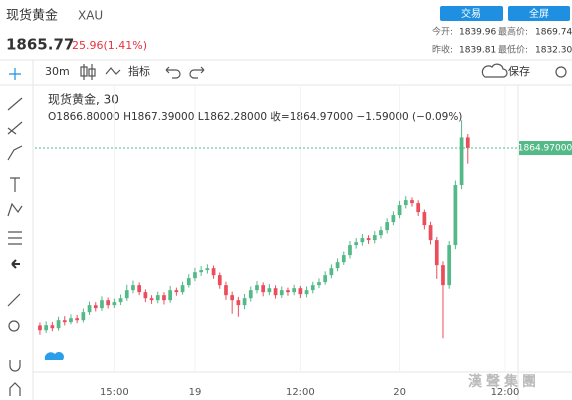  I want to click on interval: 30m, so click(57, 71).